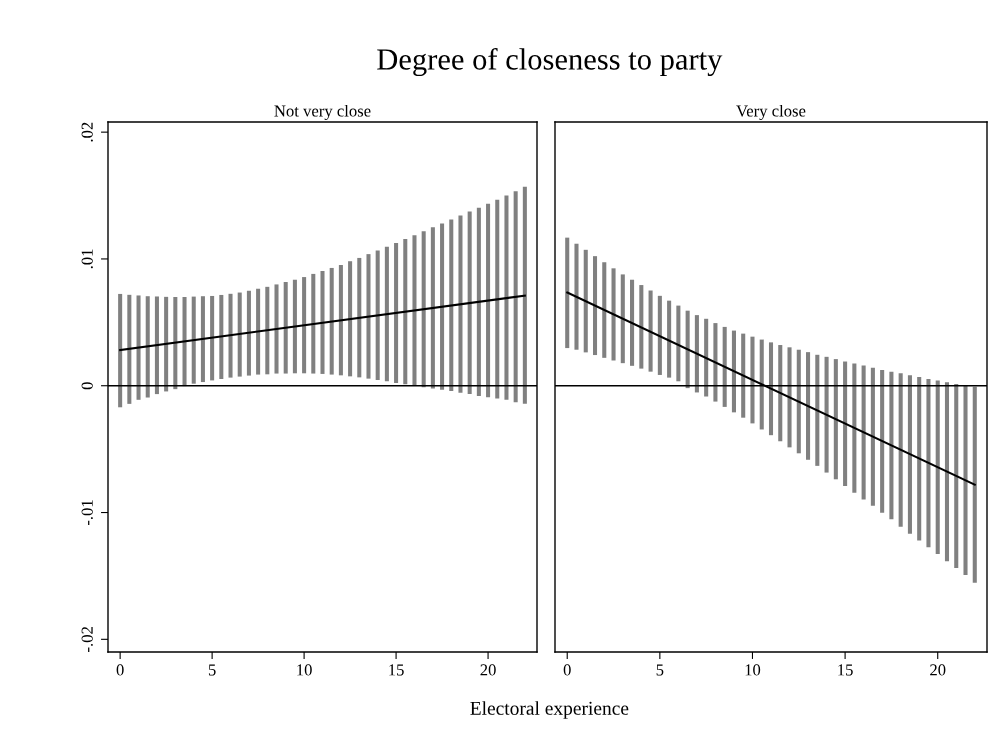 The width and height of the screenshot is (1008, 740). I want to click on chart-subtitle: Very close, so click(771, 112).